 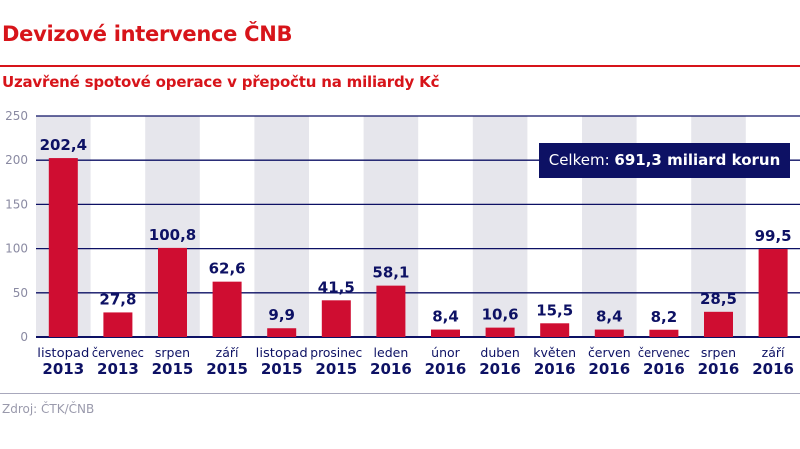 I want to click on data-label: 62,6, so click(x=227, y=269).